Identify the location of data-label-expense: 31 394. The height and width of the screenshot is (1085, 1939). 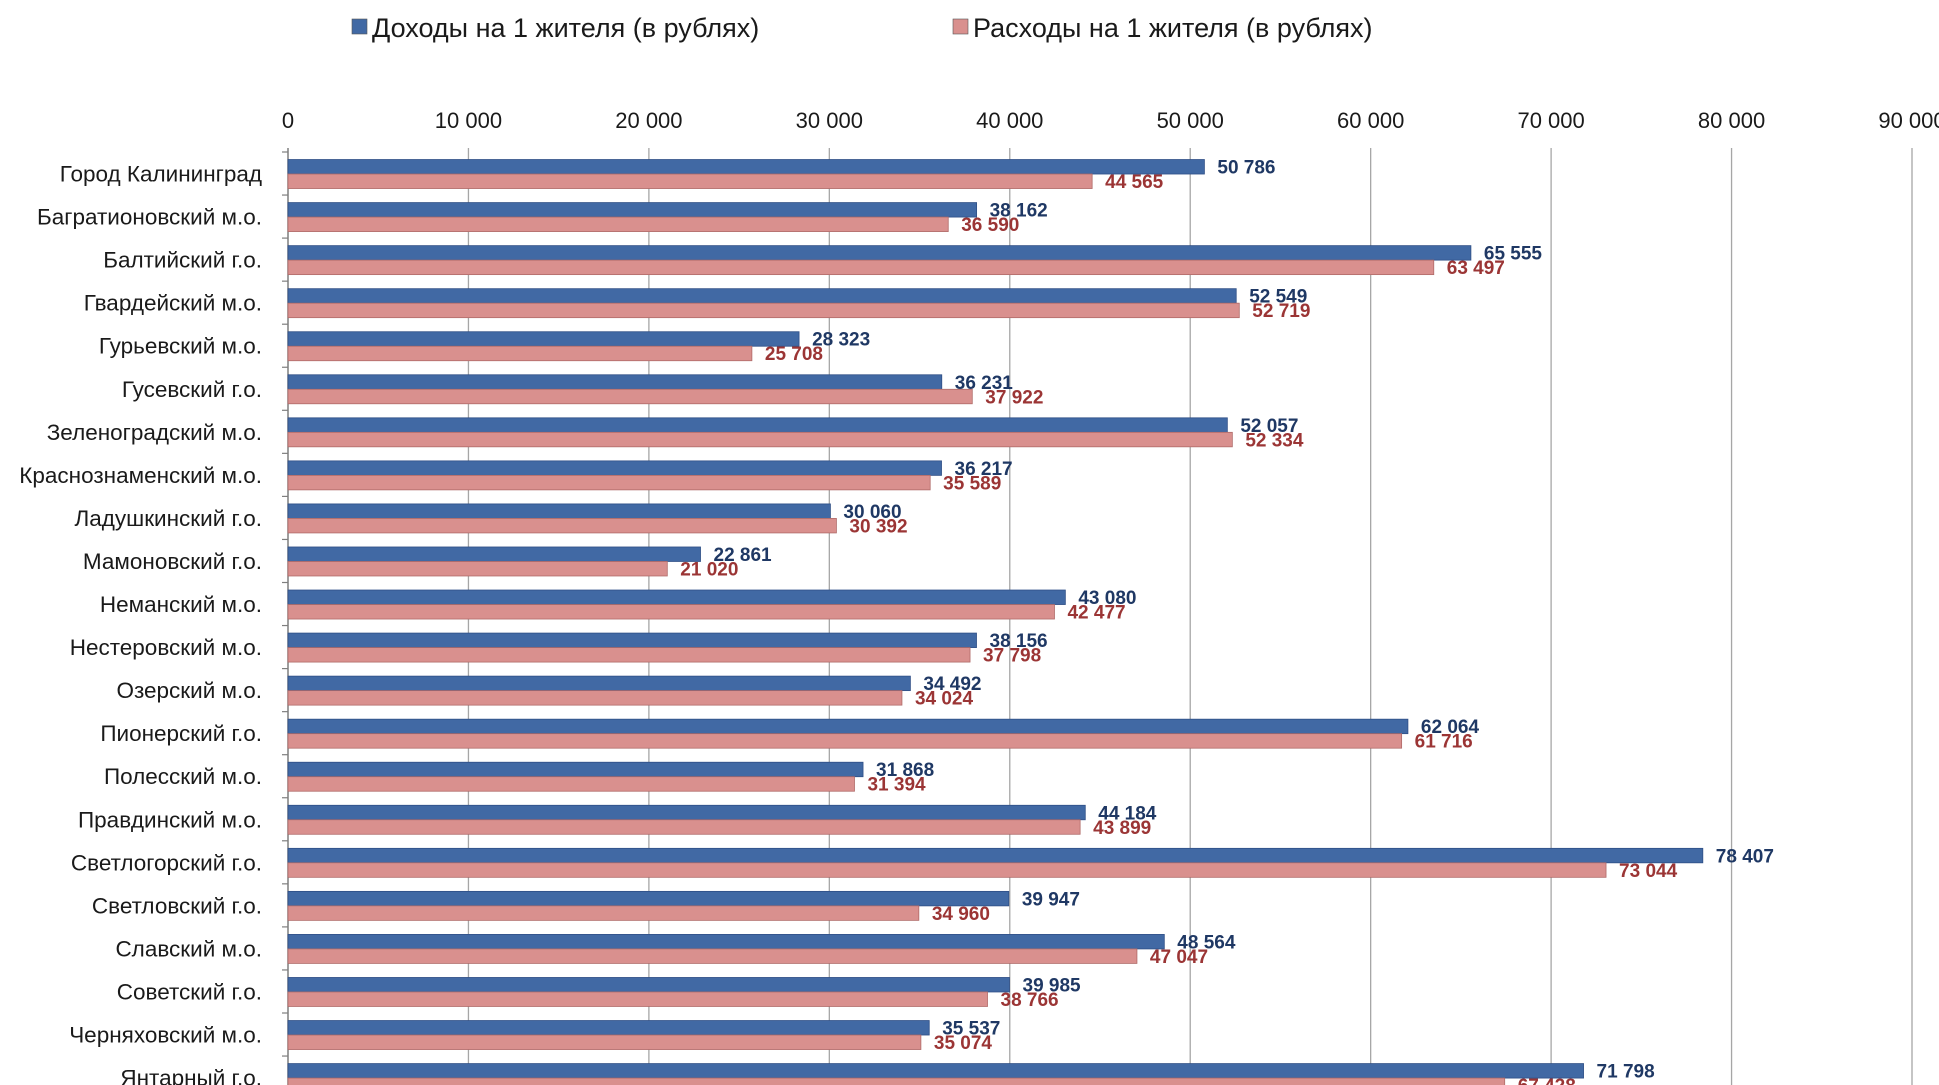
(896, 785).